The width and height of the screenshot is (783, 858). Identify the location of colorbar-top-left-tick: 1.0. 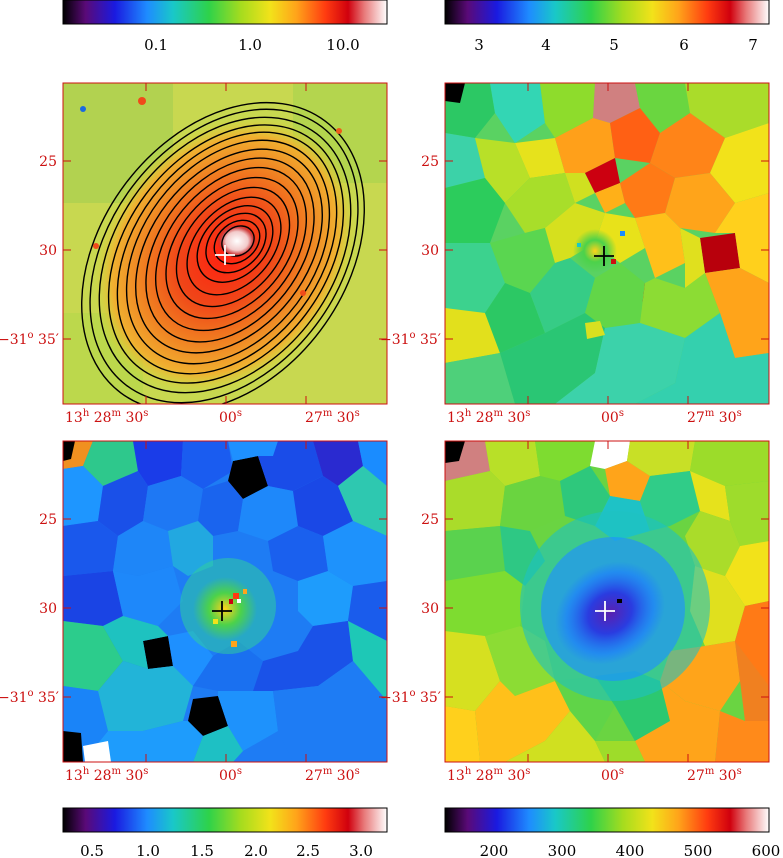
(250, 45).